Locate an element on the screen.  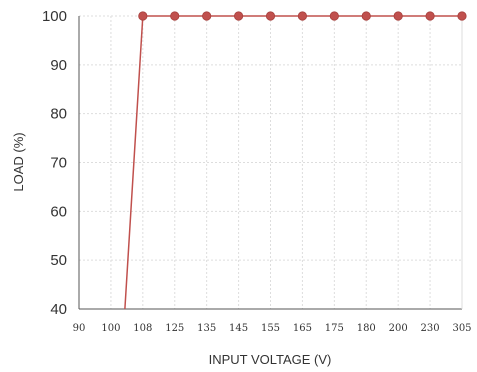
x-tick-label: 165 is located at coordinates (302, 328).